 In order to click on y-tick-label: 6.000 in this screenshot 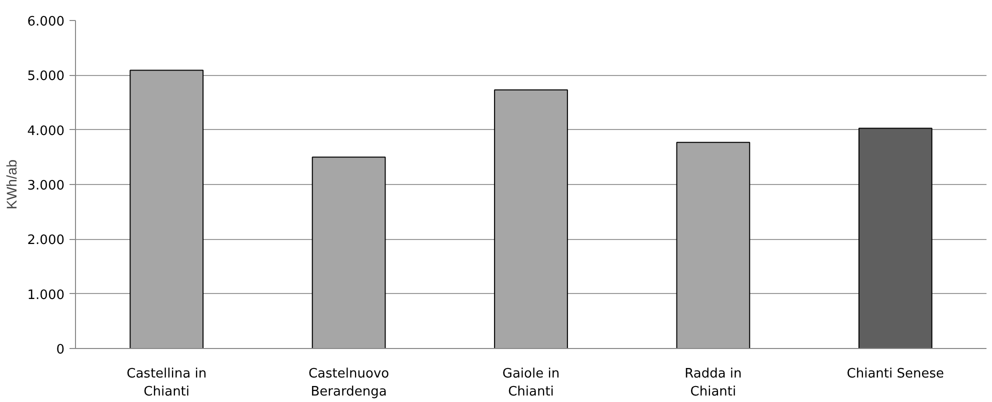, I will do `click(45, 22)`.